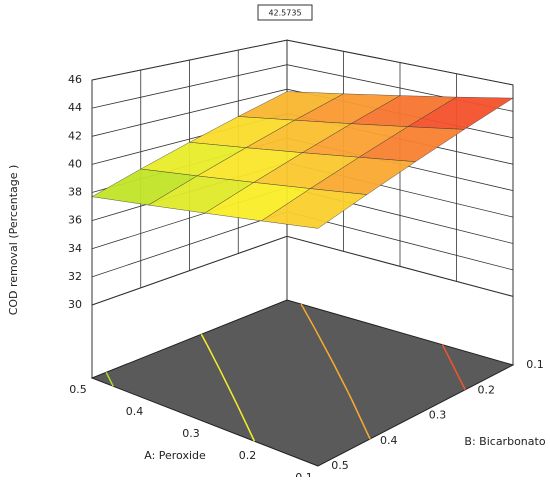  I want to click on y-tick-label: 0.3, so click(438, 415).